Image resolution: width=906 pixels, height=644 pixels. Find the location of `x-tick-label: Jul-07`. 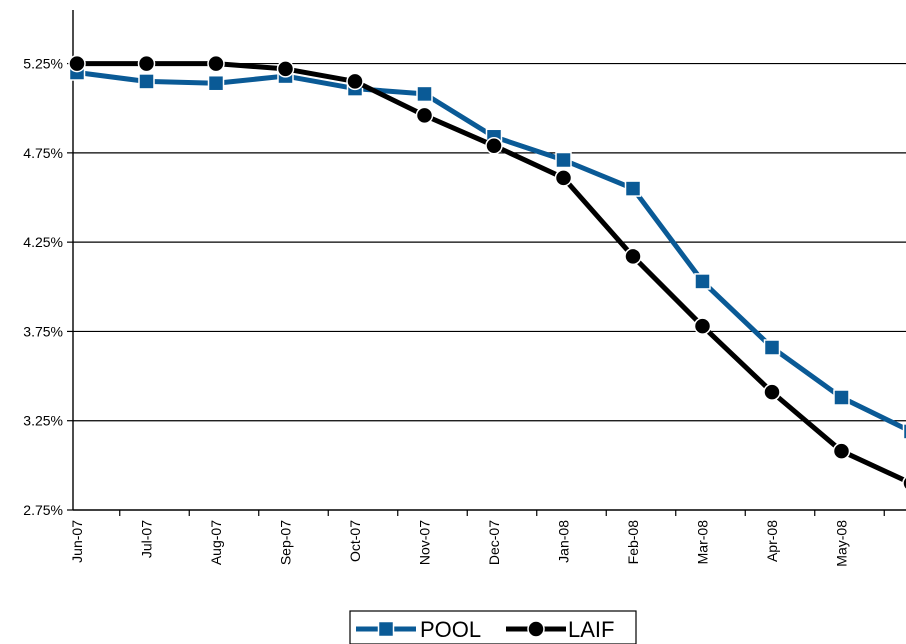

x-tick-label: Jul-07 is located at coordinates (147, 539).